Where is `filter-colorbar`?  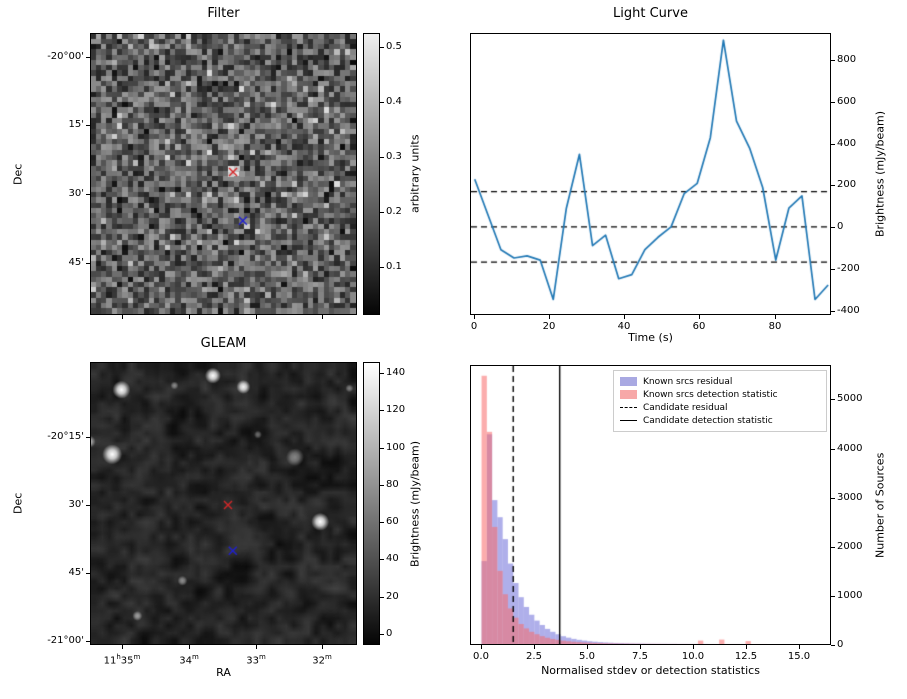
filter-colorbar is located at coordinates (371, 174).